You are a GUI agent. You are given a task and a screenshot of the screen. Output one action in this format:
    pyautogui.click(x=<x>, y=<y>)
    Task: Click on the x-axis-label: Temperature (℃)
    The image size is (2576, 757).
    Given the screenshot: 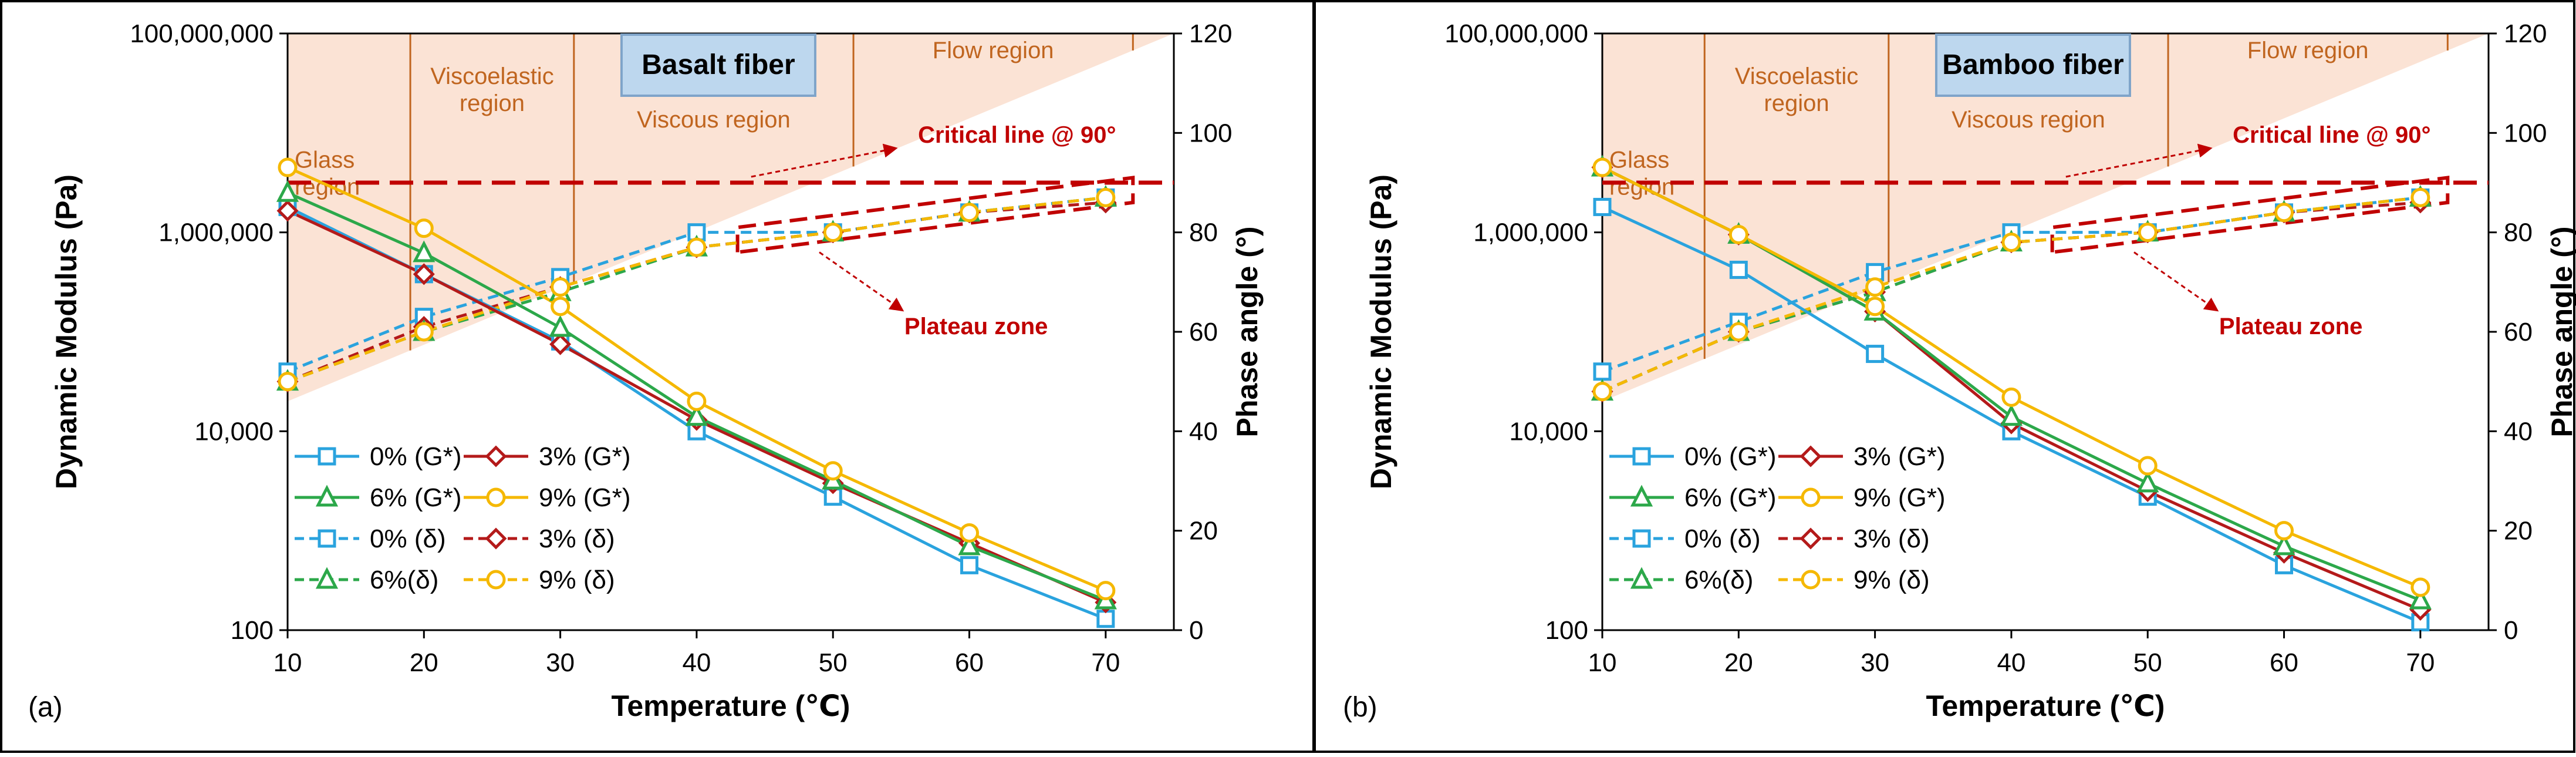 What is the action you would take?
    pyautogui.click(x=731, y=705)
    